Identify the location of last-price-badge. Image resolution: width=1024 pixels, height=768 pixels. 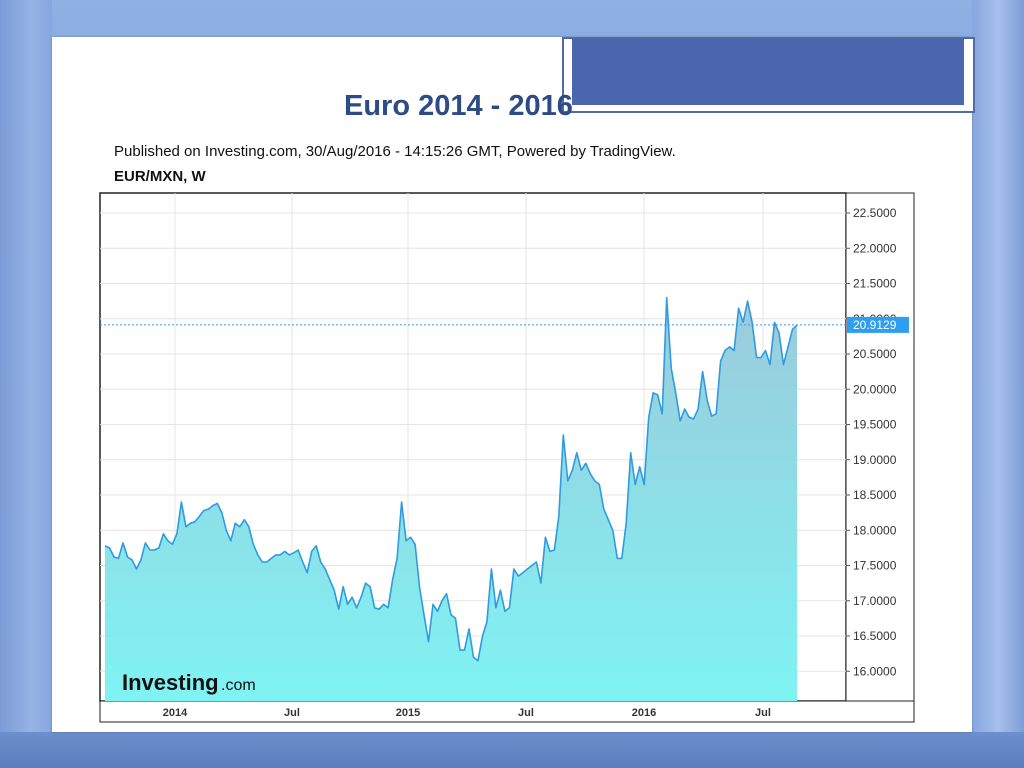
(878, 324).